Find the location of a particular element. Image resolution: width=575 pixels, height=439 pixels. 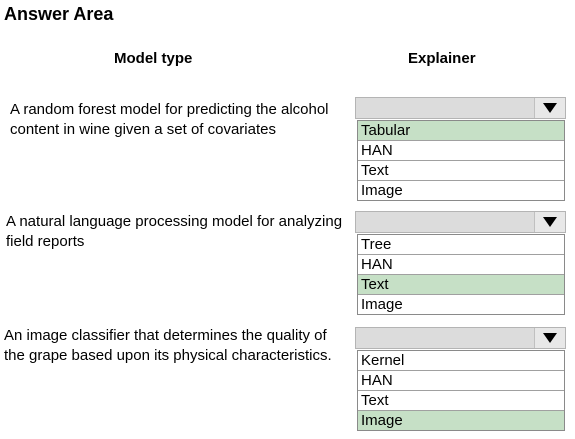

dropdown-3-toggle is located at coordinates (549, 338).